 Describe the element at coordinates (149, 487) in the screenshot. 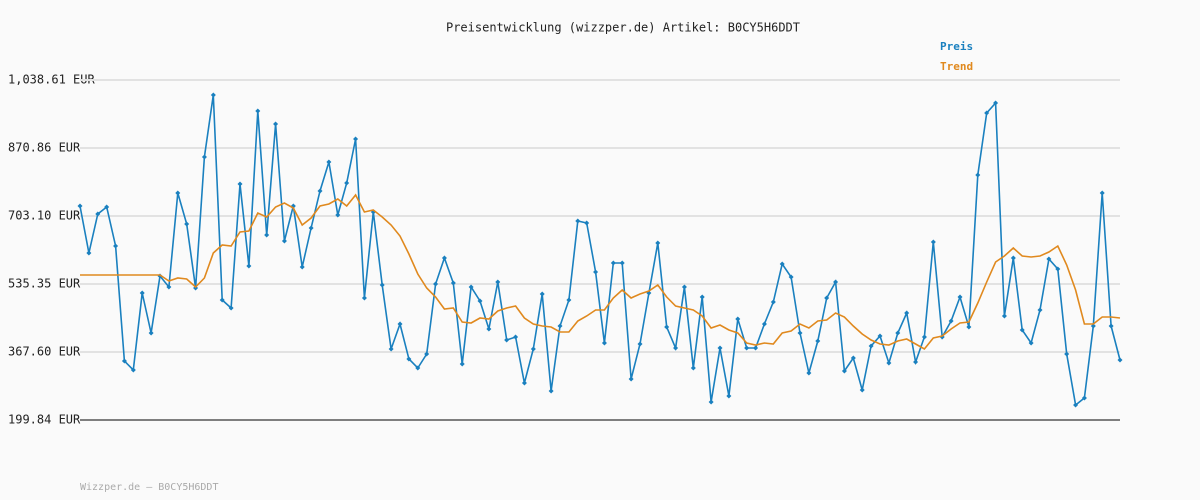

I see `footer: Wizzper.de – B0CY5H6DDT` at that location.